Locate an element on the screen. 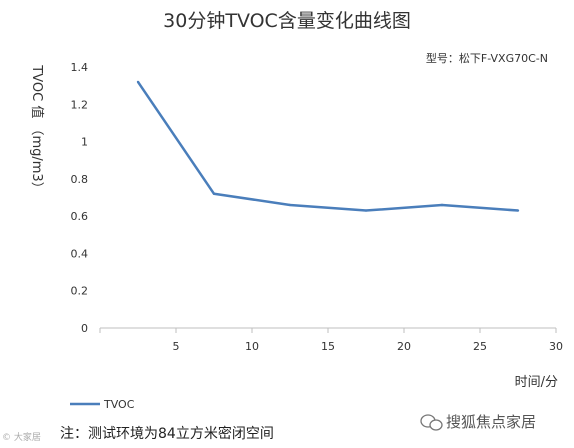  chart-title: 30分钟TVOC含量变化曲线图 is located at coordinates (287, 21).